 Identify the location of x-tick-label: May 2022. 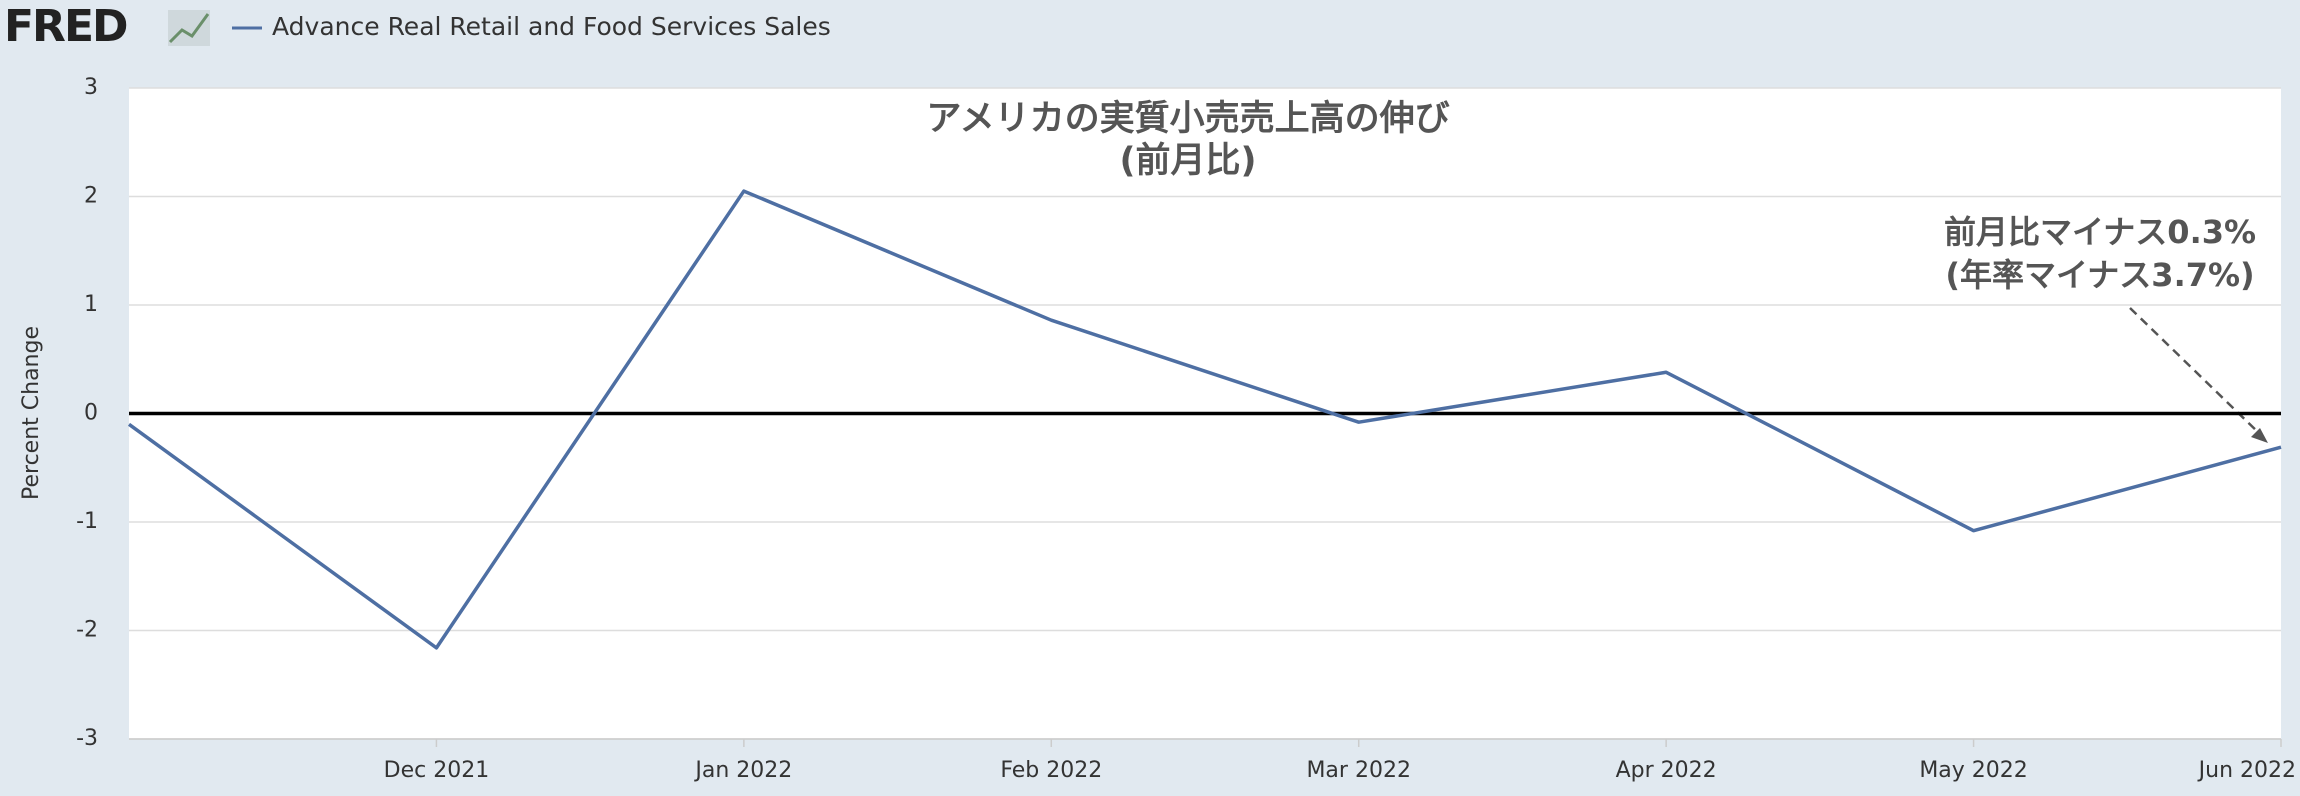
(1973, 770).